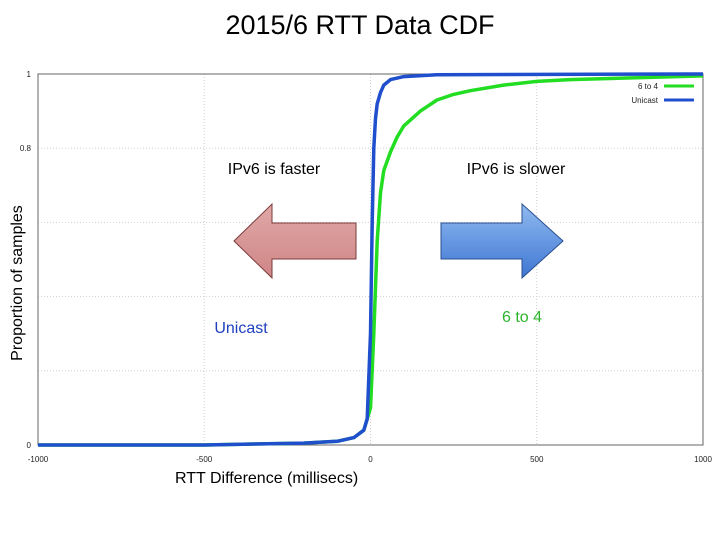 Image resolution: width=720 pixels, height=540 pixels. I want to click on x-tick-label: -1000, so click(38, 459).